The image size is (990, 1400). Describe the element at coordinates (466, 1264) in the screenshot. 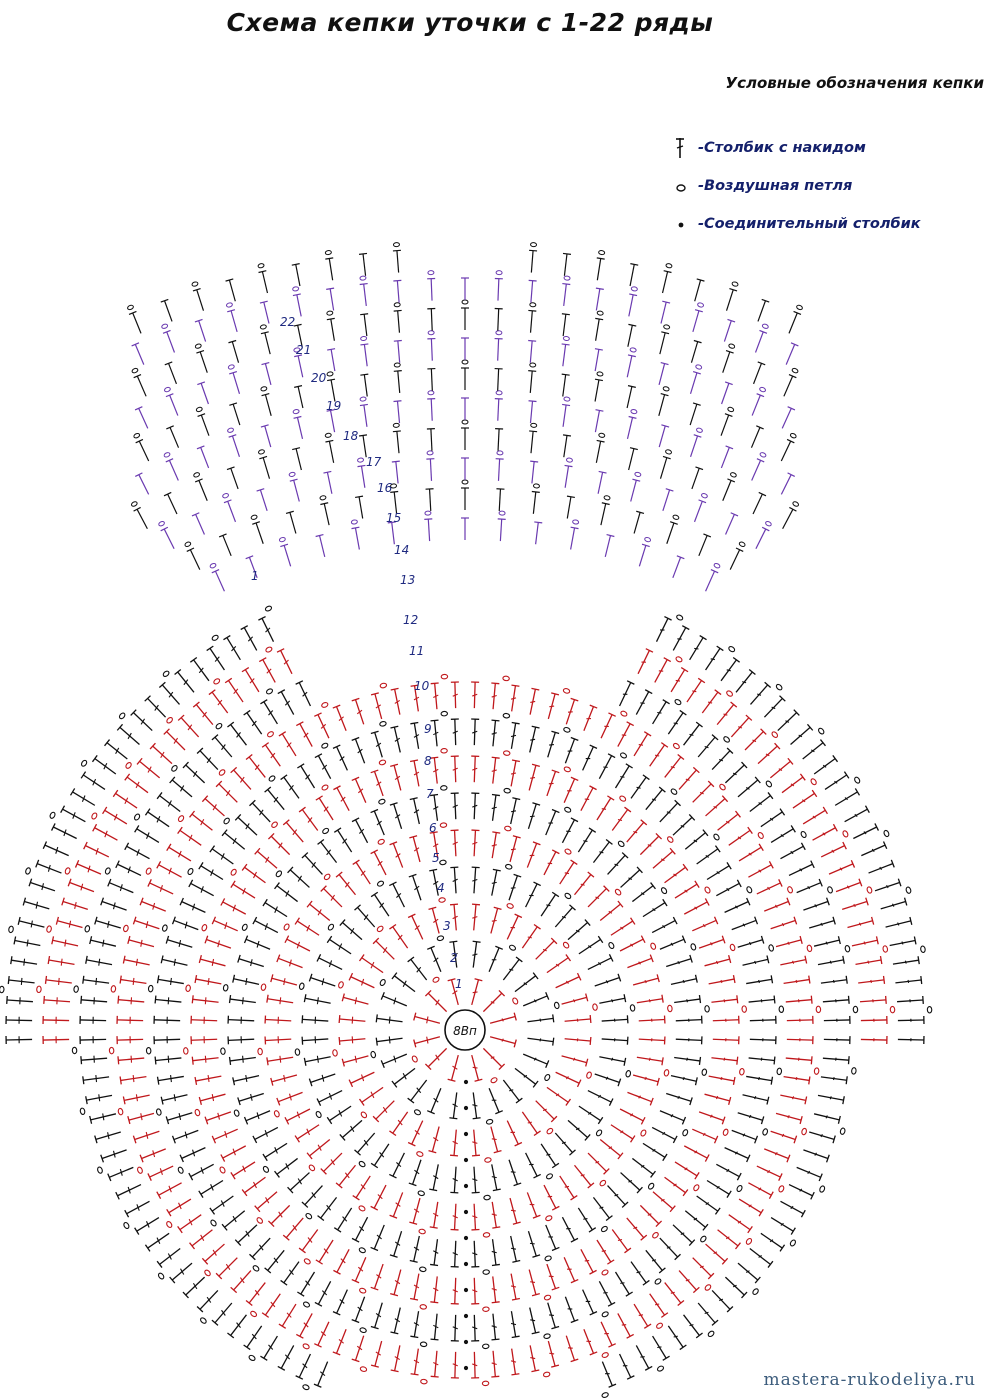

I see `slip-stitch` at that location.